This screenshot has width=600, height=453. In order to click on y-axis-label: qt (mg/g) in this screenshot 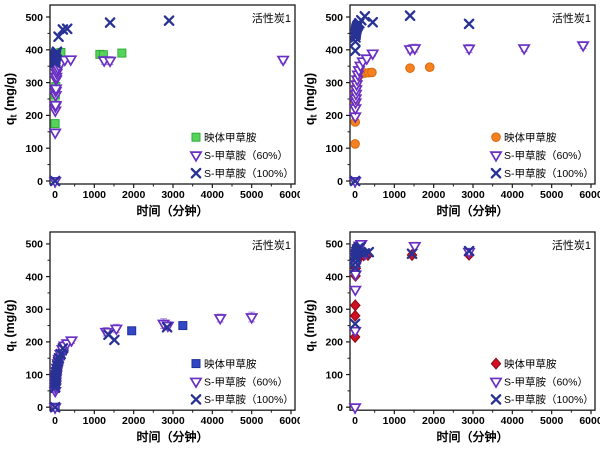, I will do `click(311, 99)`.